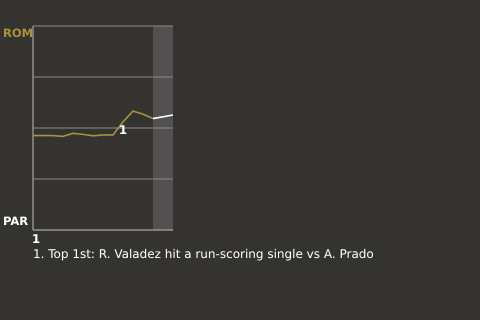  What do you see at coordinates (203, 254) in the screenshot?
I see `text: 1. Top 1st: R. Valadez hit a run-scoring single vs A. Prado` at bounding box center [203, 254].